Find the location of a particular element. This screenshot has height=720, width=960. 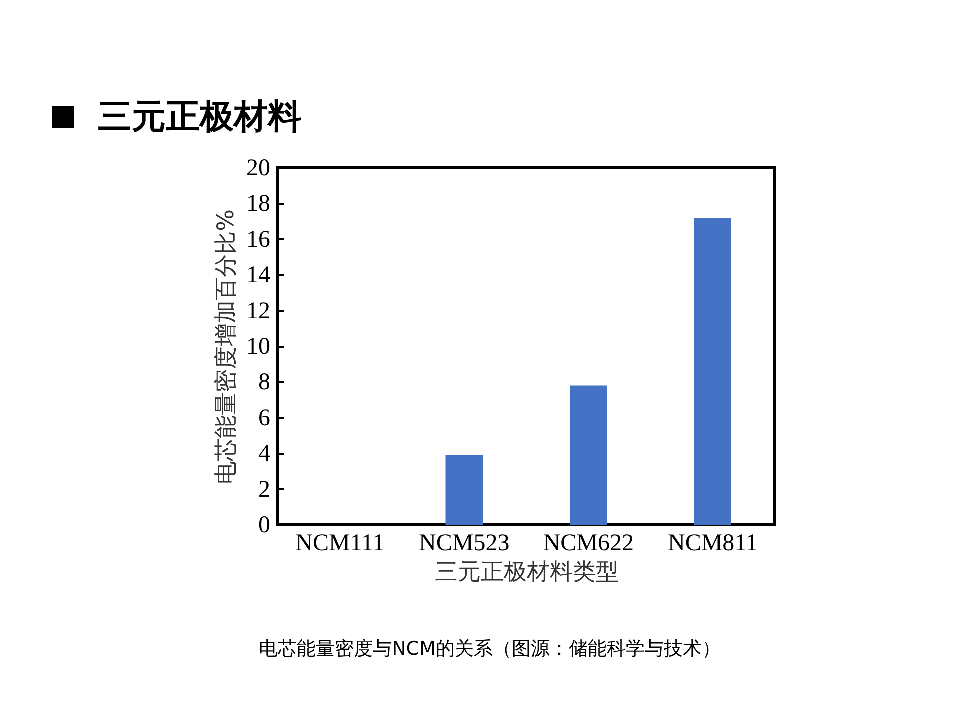

x-tick-label: NCM111 is located at coordinates (340, 543).